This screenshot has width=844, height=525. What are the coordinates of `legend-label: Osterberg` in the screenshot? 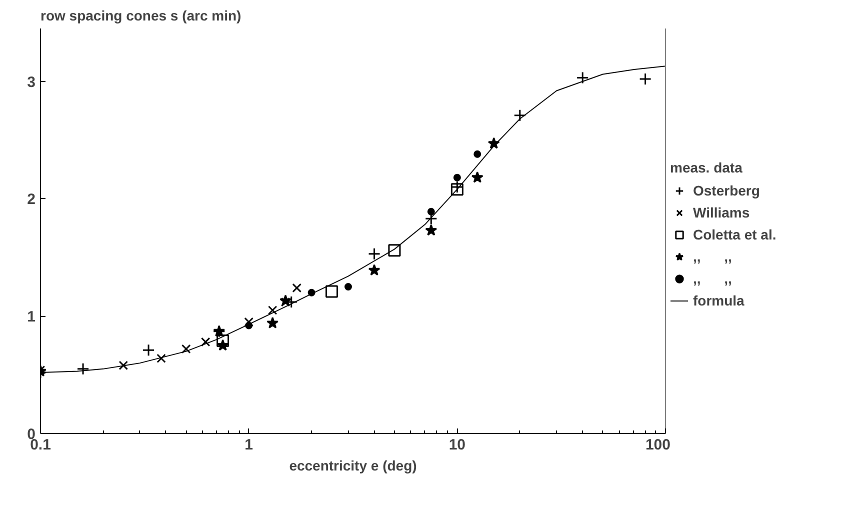 It's located at (726, 190).